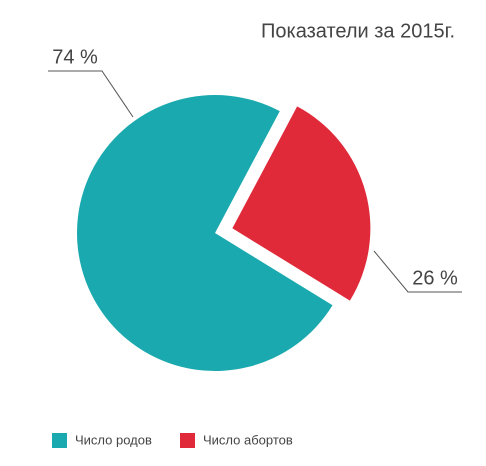 This screenshot has height=466, width=486. I want to click on legend-label: Число родов, so click(113, 439).